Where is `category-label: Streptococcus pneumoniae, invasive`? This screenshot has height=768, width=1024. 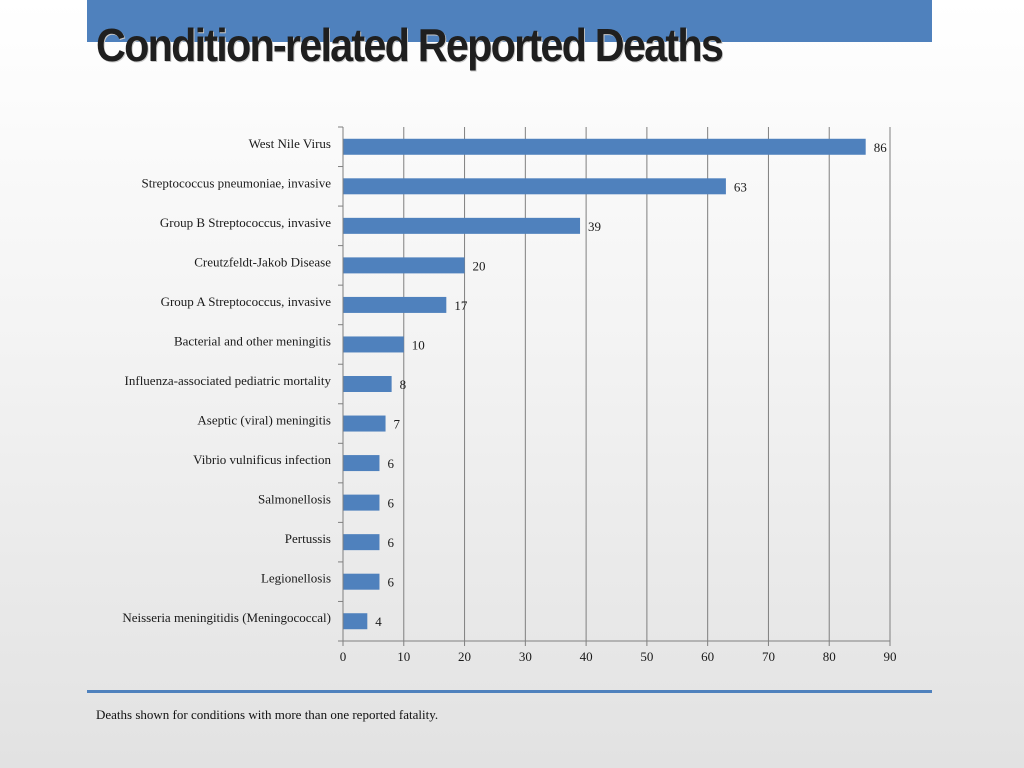 category-label: Streptococcus pneumoniae, invasive is located at coordinates (236, 182).